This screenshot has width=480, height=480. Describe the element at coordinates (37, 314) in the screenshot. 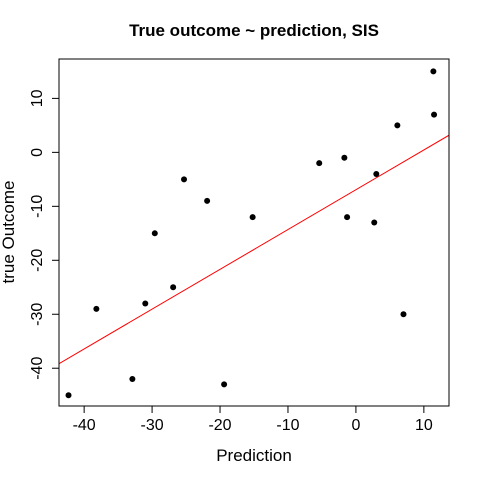

I see `y-tick-label-1: -30` at that location.